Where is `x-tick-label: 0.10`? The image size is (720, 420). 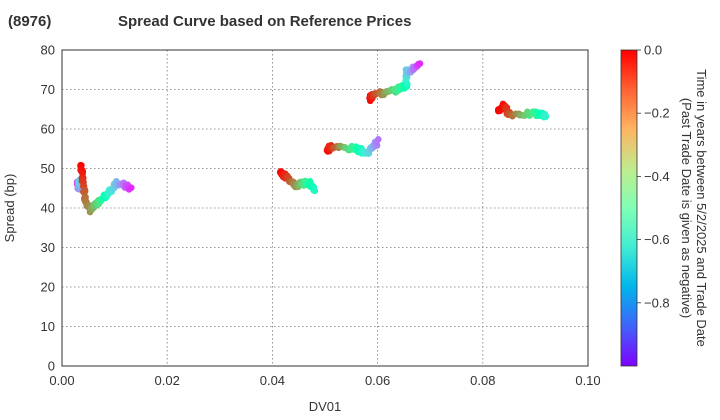 x-tick-label: 0.10 is located at coordinates (587, 380).